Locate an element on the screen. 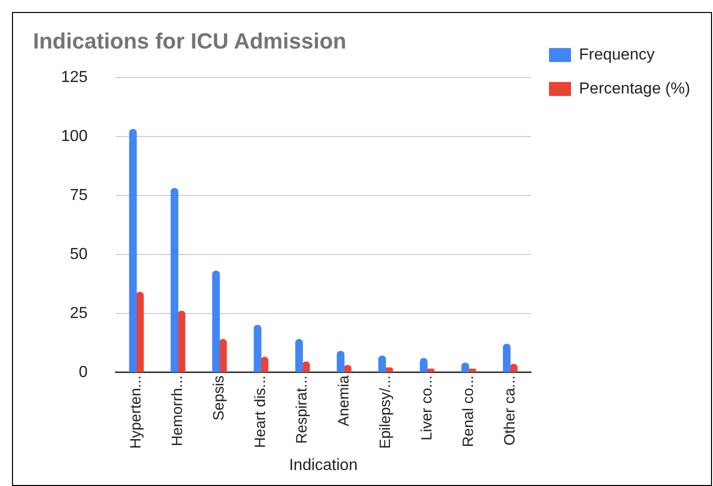 The image size is (713, 486). y-tick-label: 100 is located at coordinates (74, 136).